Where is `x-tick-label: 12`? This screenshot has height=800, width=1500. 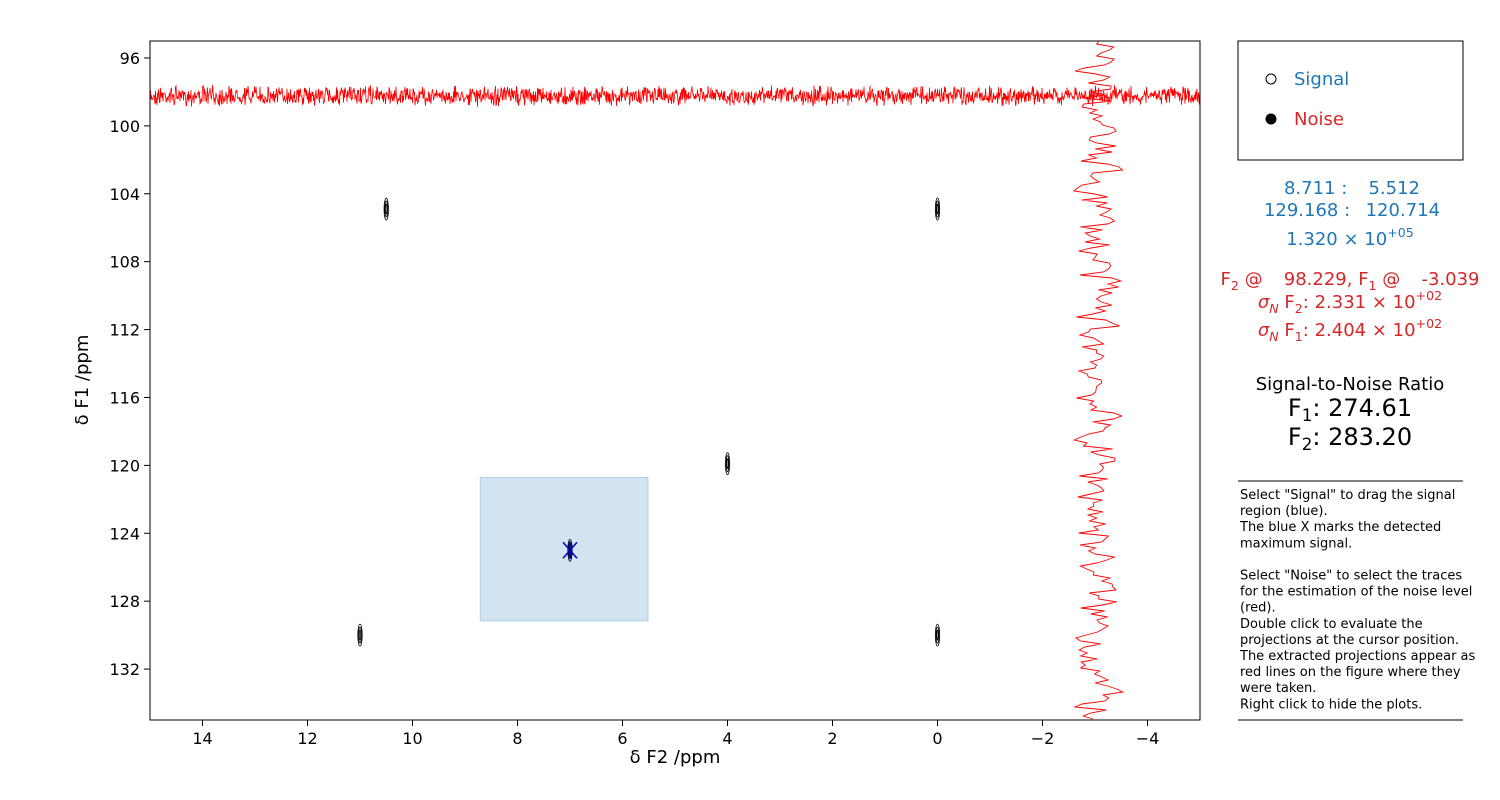 x-tick-label: 12 is located at coordinates (307, 738).